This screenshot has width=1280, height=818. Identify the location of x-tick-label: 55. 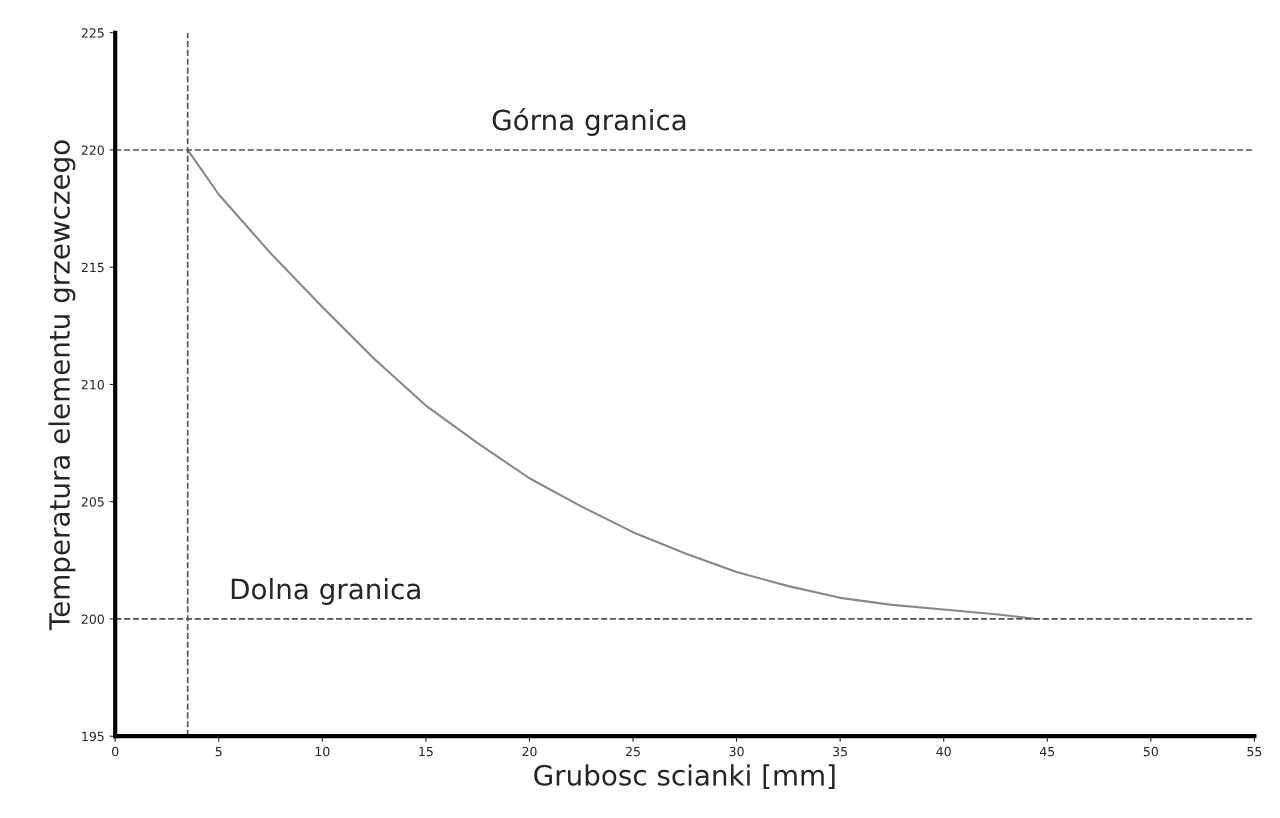
(1254, 752).